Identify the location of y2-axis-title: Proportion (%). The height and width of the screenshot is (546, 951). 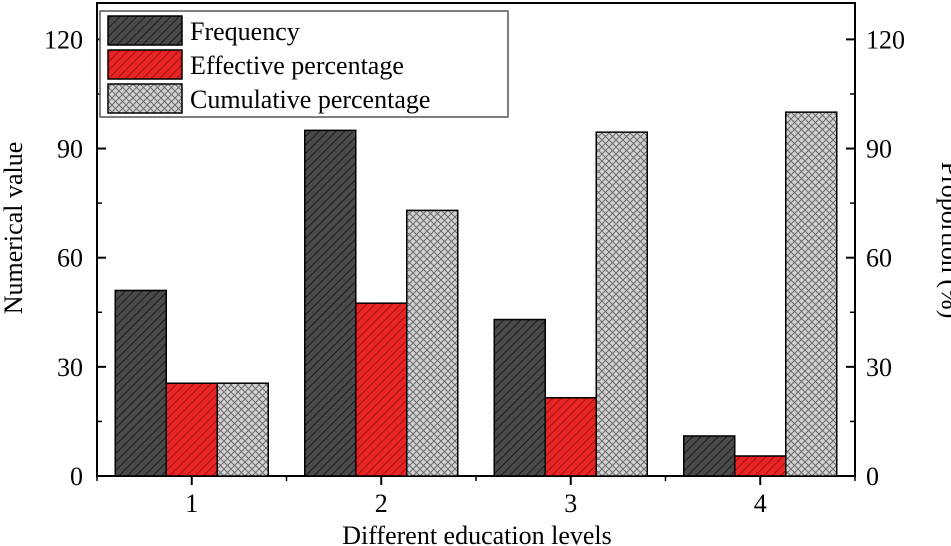
(943, 240).